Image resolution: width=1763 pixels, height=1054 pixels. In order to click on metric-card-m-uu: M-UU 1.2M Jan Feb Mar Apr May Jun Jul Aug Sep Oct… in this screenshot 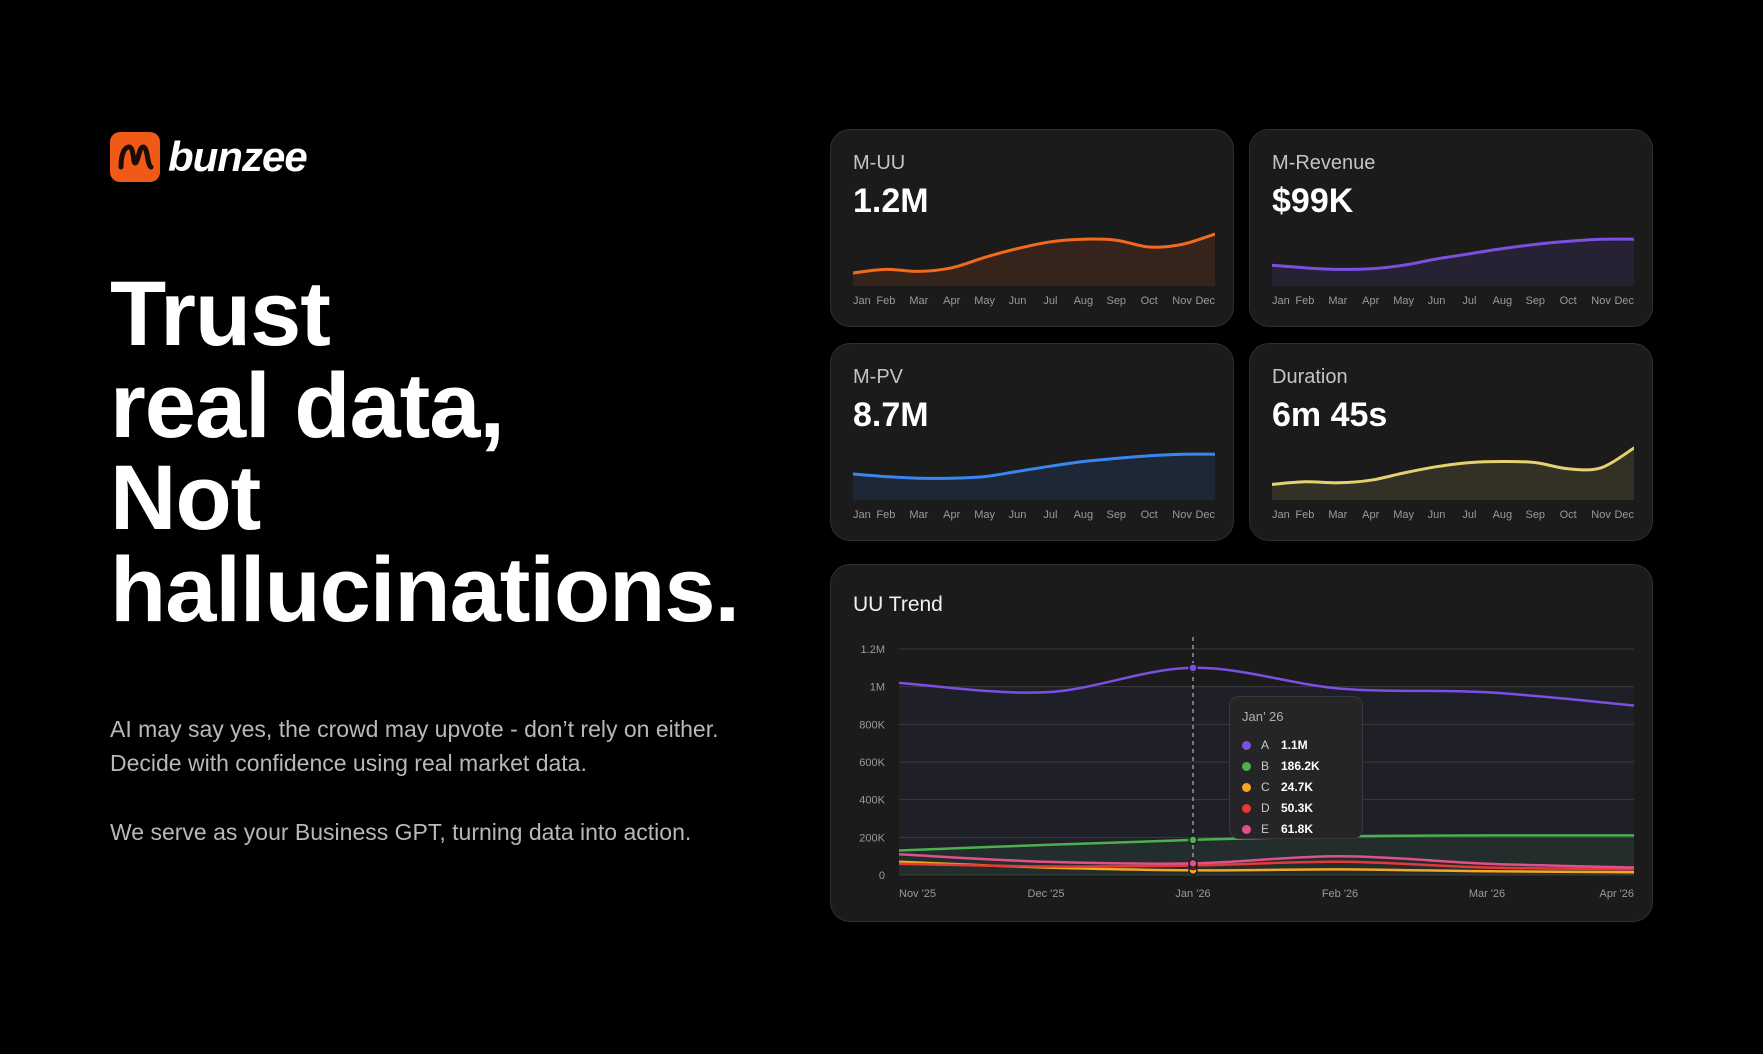, I will do `click(1032, 228)`.